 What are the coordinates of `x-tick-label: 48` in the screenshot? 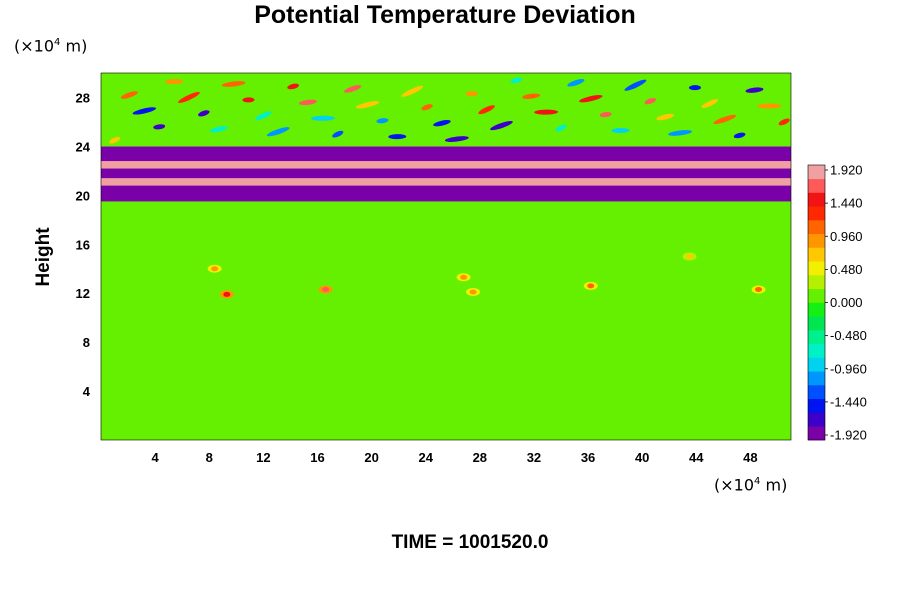 It's located at (750, 457).